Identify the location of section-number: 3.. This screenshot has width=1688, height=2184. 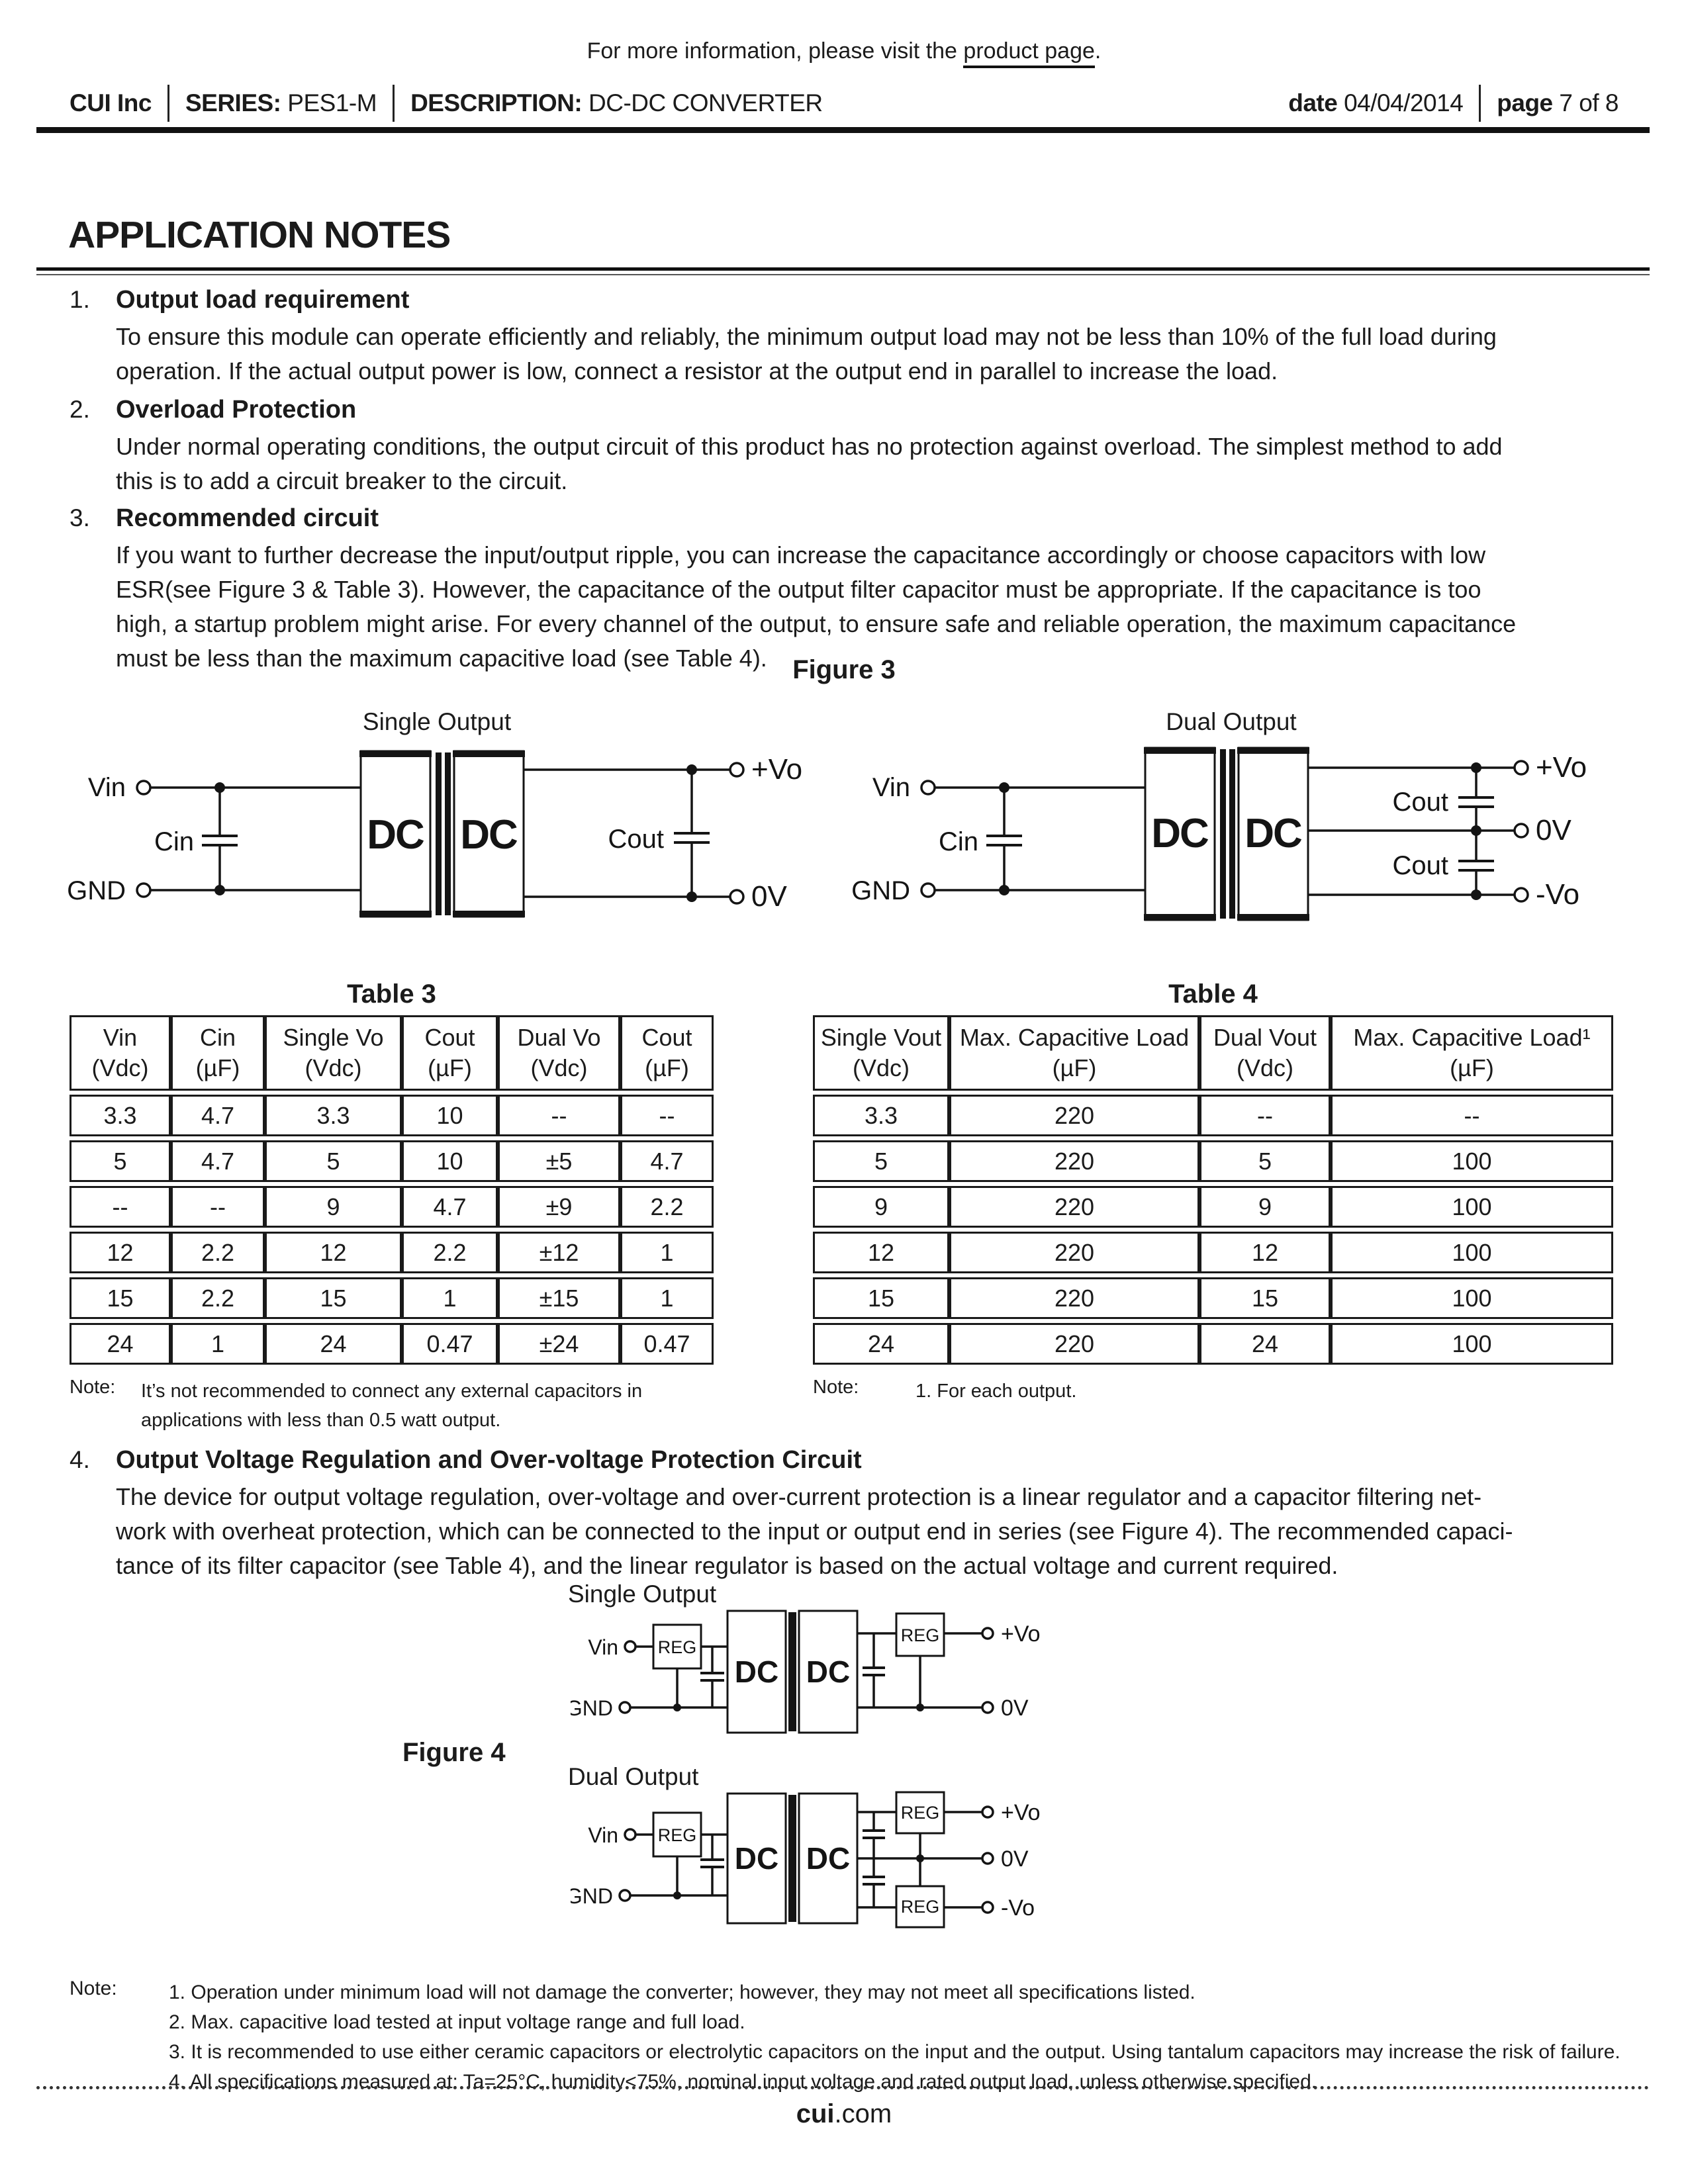
(80, 517).